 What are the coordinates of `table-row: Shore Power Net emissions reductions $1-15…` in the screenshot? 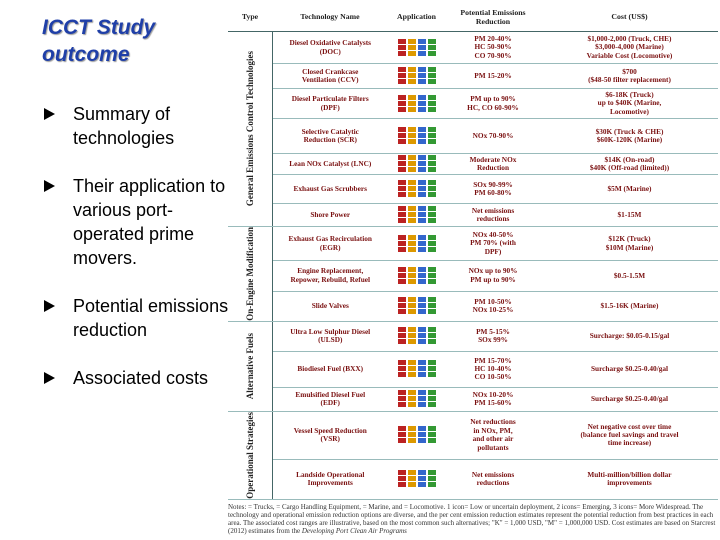 It's located at (473, 215).